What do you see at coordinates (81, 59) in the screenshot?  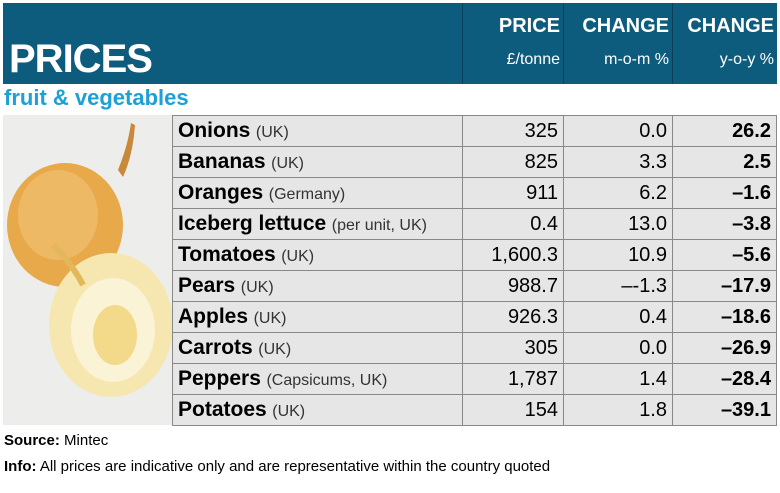 I see `page-title: PRICES` at bounding box center [81, 59].